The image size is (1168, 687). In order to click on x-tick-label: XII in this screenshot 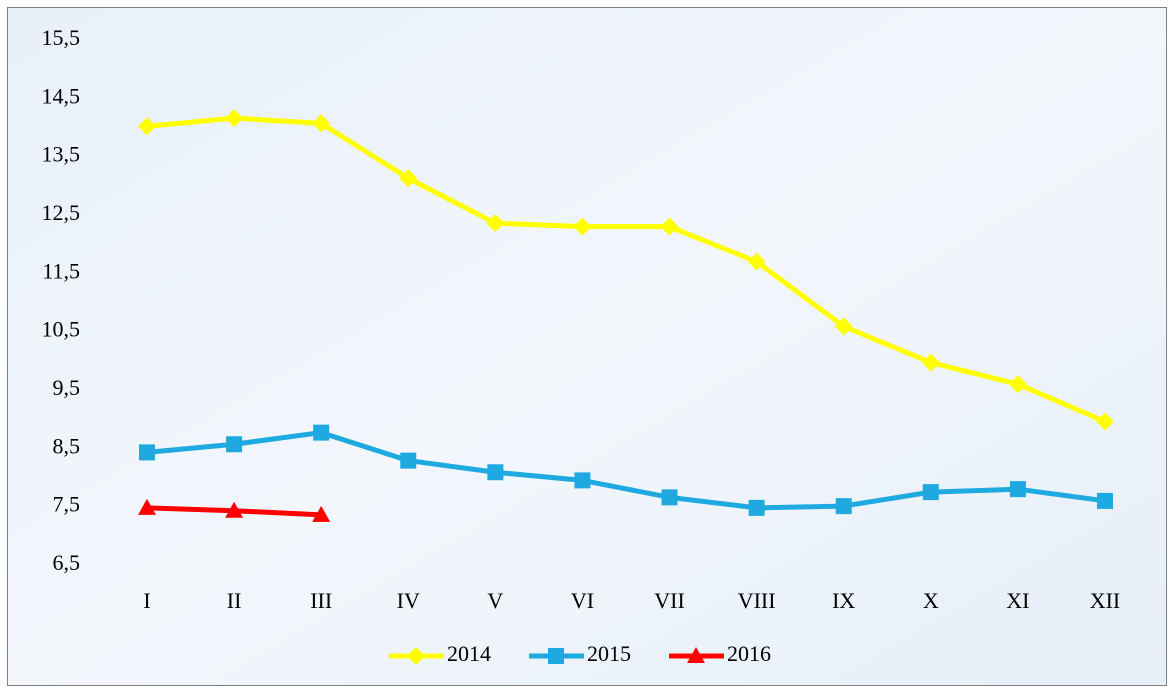, I will do `click(1105, 600)`.